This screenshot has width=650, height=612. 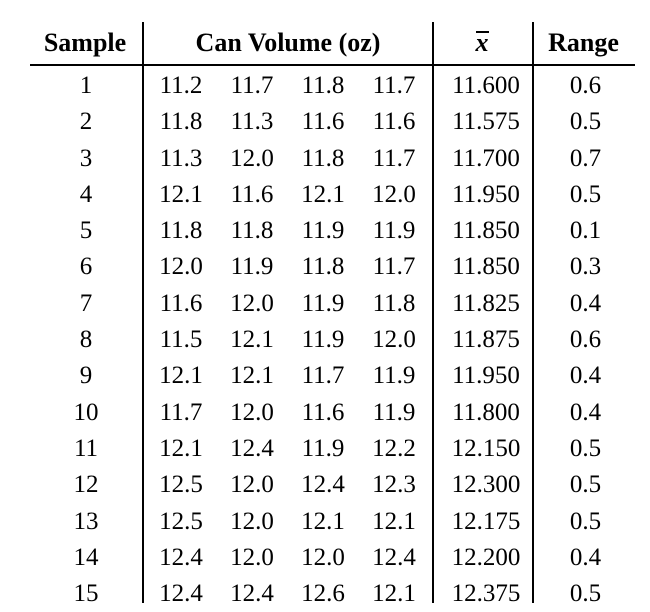 I want to click on header-xbar: x, so click(x=482, y=43).